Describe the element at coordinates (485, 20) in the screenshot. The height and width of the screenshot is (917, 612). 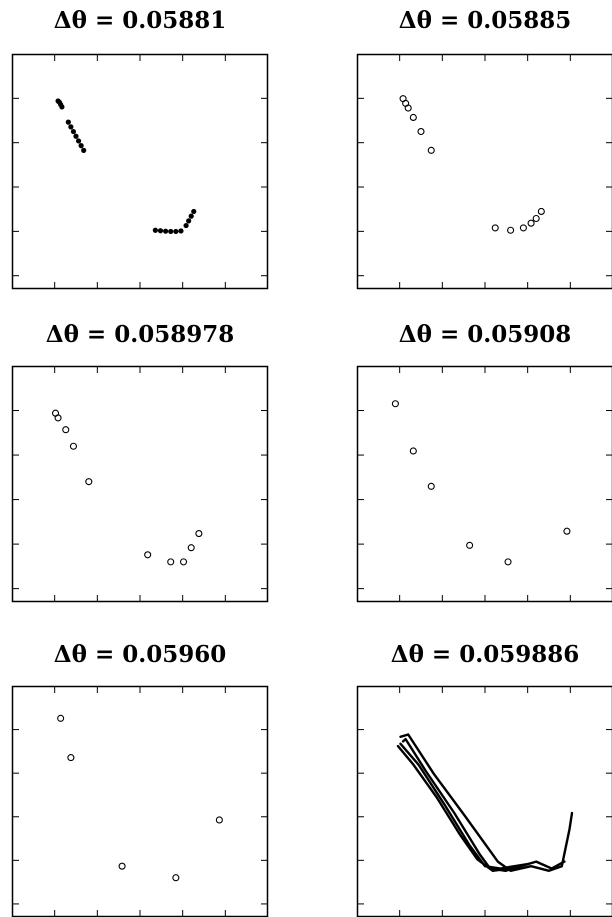
I see `panel-title-2: Δθ = 0.05885` at that location.